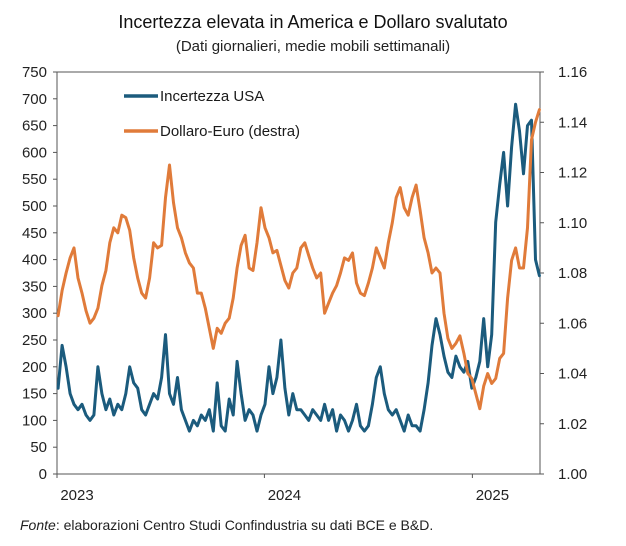 This screenshot has height=546, width=626. Describe the element at coordinates (284, 495) in the screenshot. I see `x-tick-label: 2024` at that location.